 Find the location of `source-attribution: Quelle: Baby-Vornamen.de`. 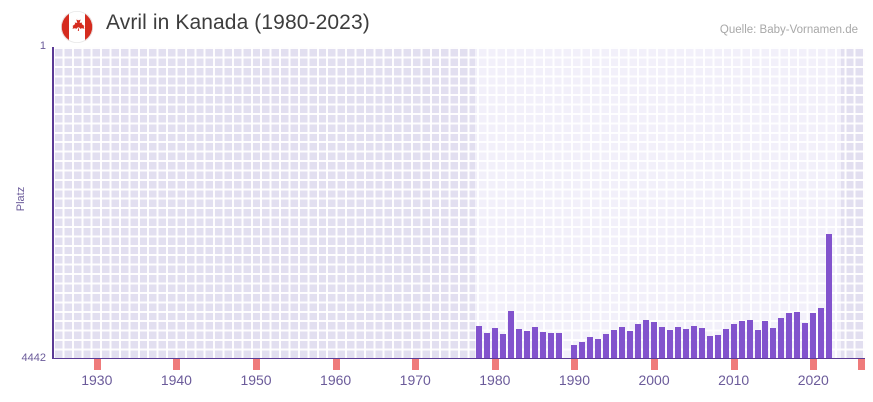

source-attribution: Quelle: Baby-Vornamen.de is located at coordinates (788, 30).